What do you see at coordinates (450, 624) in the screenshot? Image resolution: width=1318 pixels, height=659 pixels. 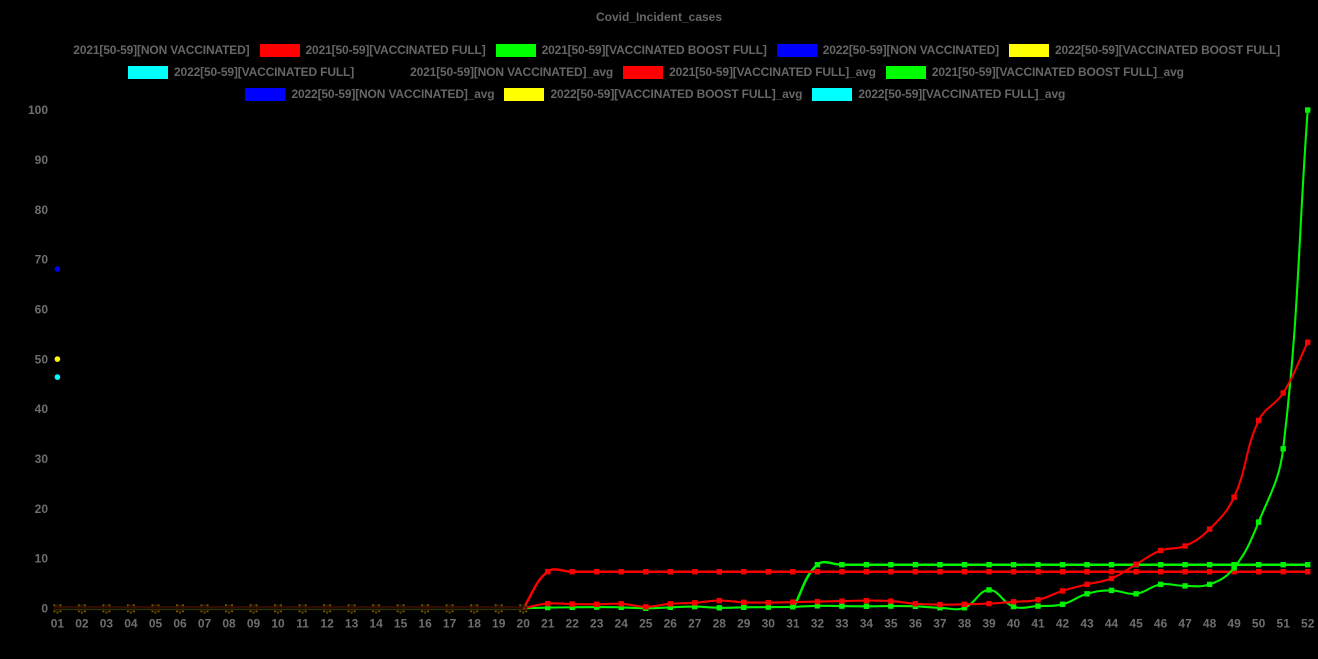 I see `svg-text: 17` at bounding box center [450, 624].